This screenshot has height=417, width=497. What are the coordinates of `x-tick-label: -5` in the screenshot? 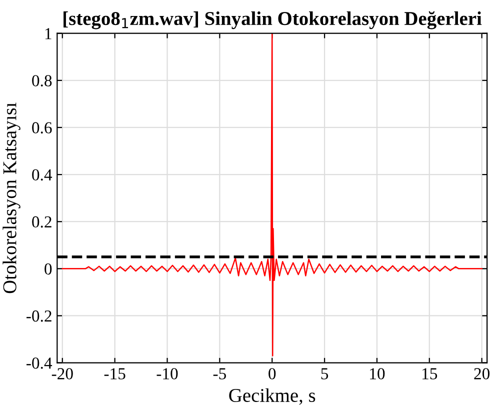 It's located at (219, 374).